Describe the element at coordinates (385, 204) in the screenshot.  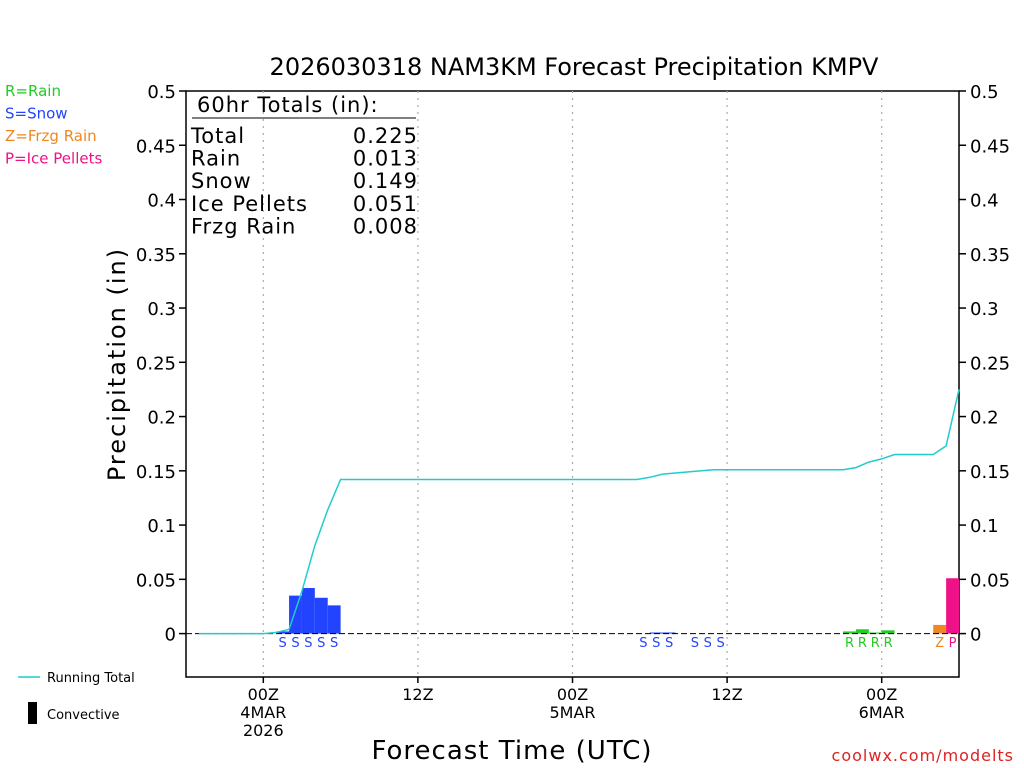
I see `totals-row-value: 0.051` at that location.